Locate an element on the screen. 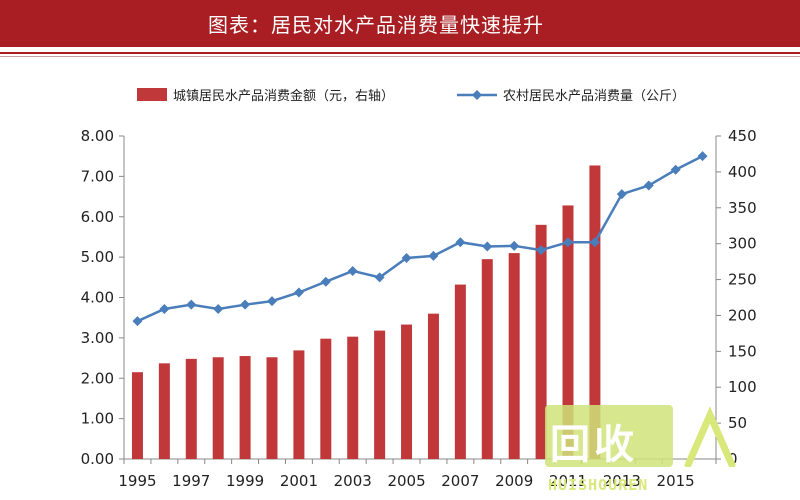  x-tick-label: 2013 is located at coordinates (622, 481).